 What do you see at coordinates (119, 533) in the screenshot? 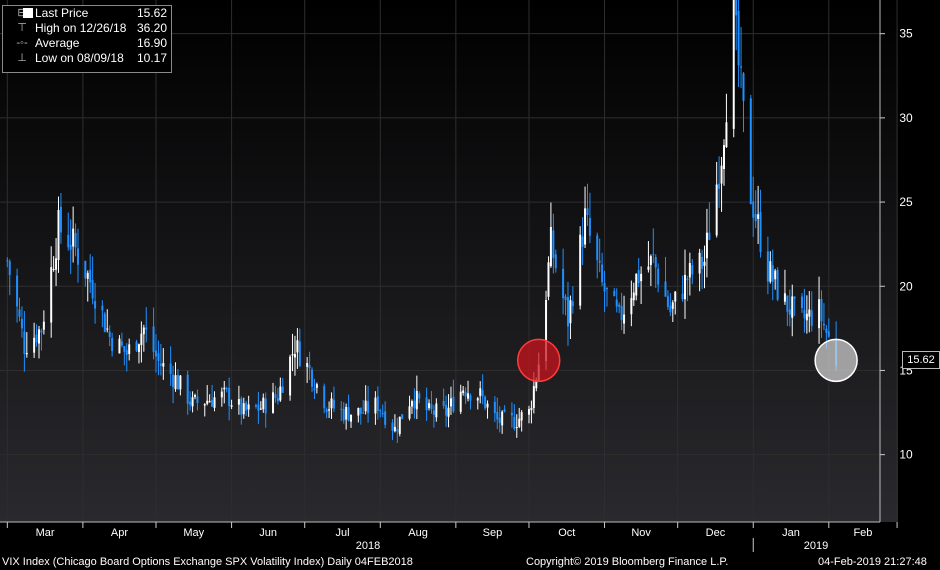
I see `x-month-label-apr: Apr` at bounding box center [119, 533].